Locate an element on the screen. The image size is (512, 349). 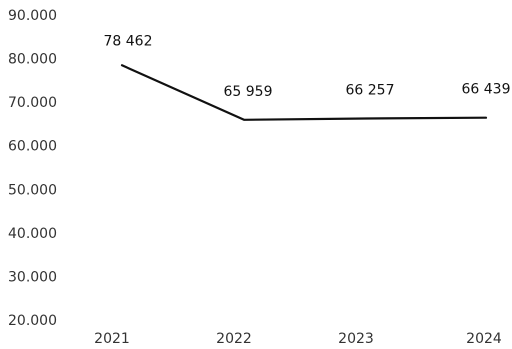
y-tick-label: 80.000 is located at coordinates (32, 60).